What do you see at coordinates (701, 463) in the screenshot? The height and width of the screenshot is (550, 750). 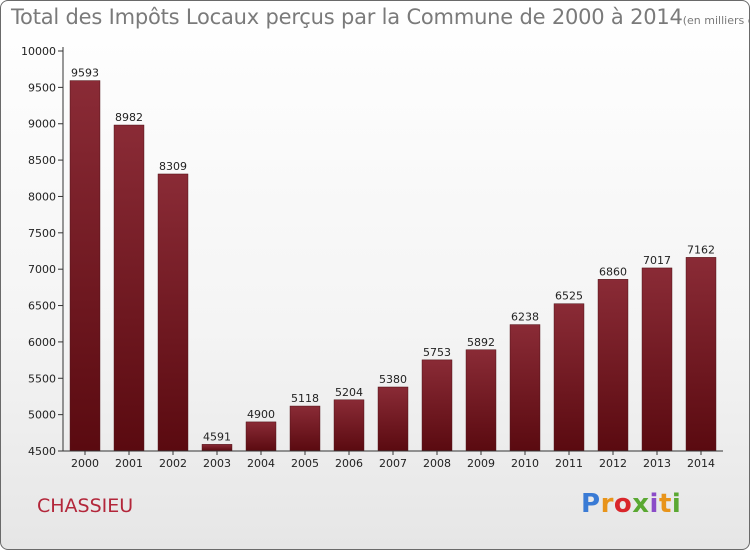 I see `x-tick-label: 2014` at bounding box center [701, 463].